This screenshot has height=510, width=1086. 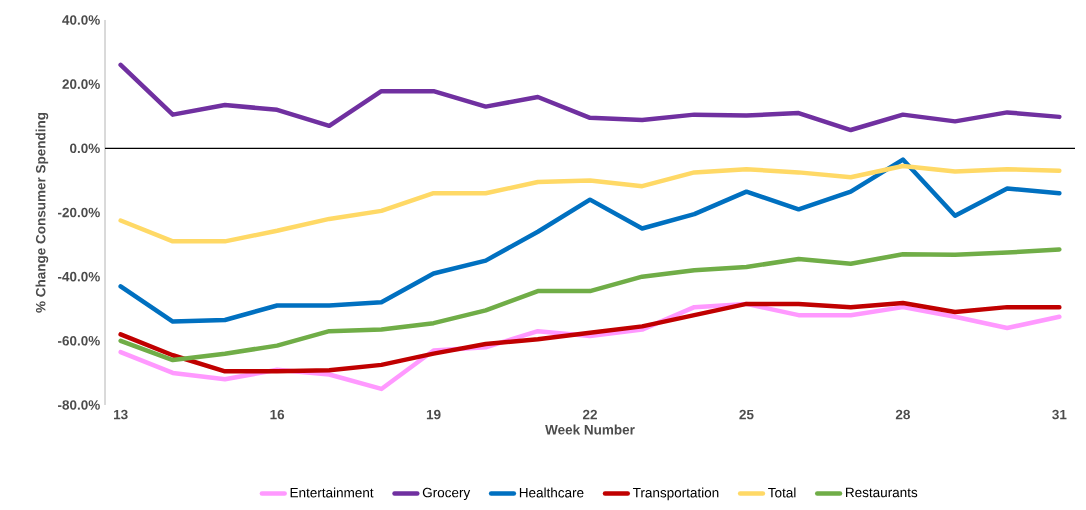 What do you see at coordinates (78, 341) in the screenshot?
I see `y-tick-label: -60.0%` at bounding box center [78, 341].